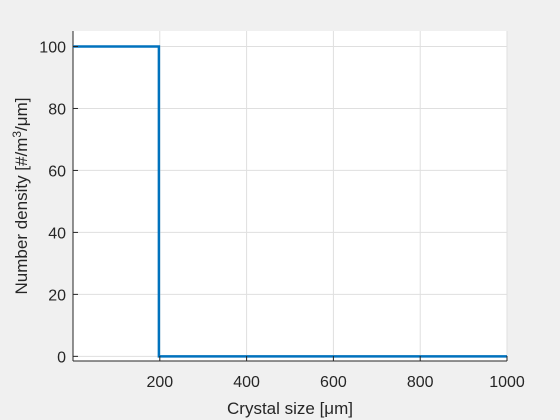 The width and height of the screenshot is (560, 420). Describe the element at coordinates (246, 382) in the screenshot. I see `x-tick-label: 400` at that location.